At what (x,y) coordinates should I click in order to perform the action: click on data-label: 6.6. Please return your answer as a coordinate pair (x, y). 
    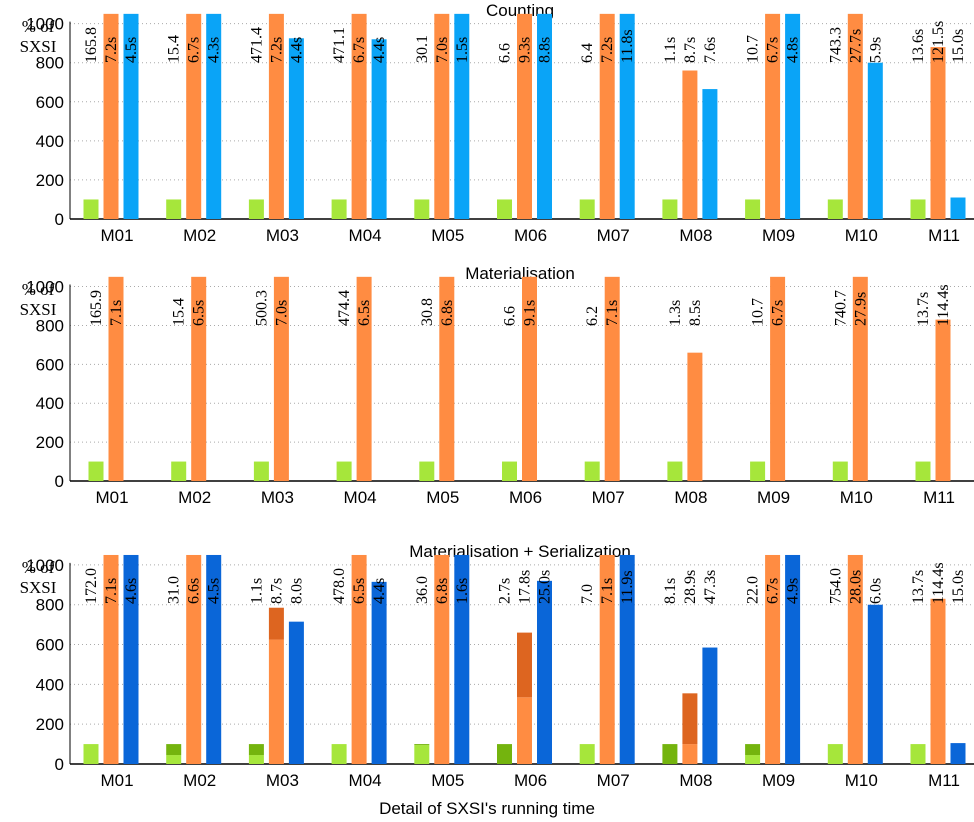
    Looking at the image, I should click on (510, 316).